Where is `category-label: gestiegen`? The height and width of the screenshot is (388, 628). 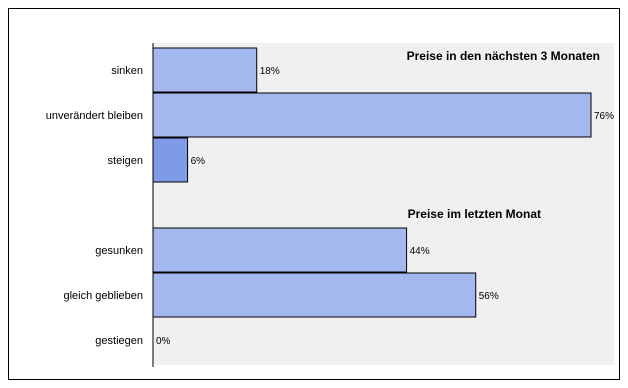 category-label: gestiegen is located at coordinates (119, 341).